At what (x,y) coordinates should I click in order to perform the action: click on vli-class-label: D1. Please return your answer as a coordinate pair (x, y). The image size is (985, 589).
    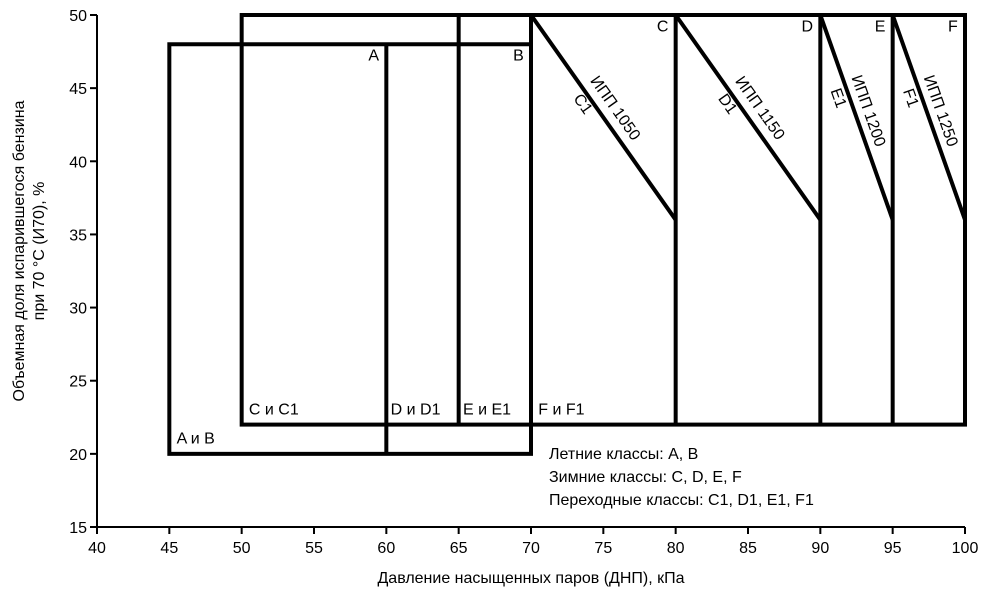
    Looking at the image, I should click on (727, 104).